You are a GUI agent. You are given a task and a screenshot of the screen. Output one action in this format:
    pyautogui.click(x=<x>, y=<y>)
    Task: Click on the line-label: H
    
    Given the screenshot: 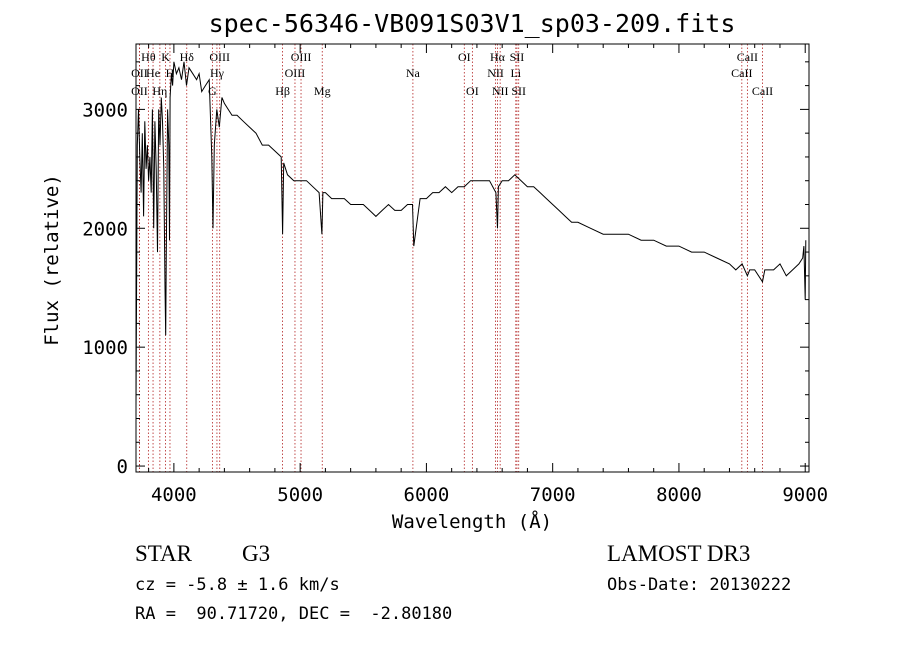 What is the action you would take?
    pyautogui.click(x=170, y=73)
    